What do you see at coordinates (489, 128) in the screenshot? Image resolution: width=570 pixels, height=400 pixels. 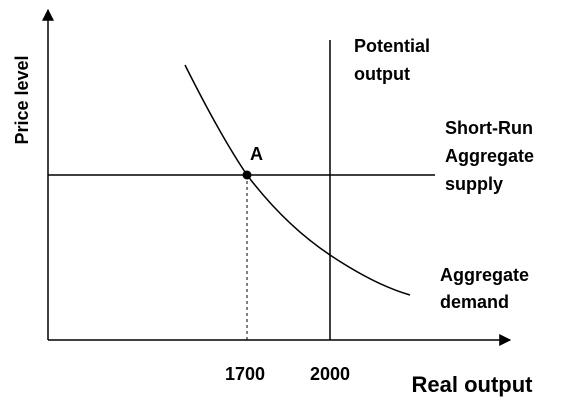 I see `sras-label: Short-Run` at bounding box center [489, 128].